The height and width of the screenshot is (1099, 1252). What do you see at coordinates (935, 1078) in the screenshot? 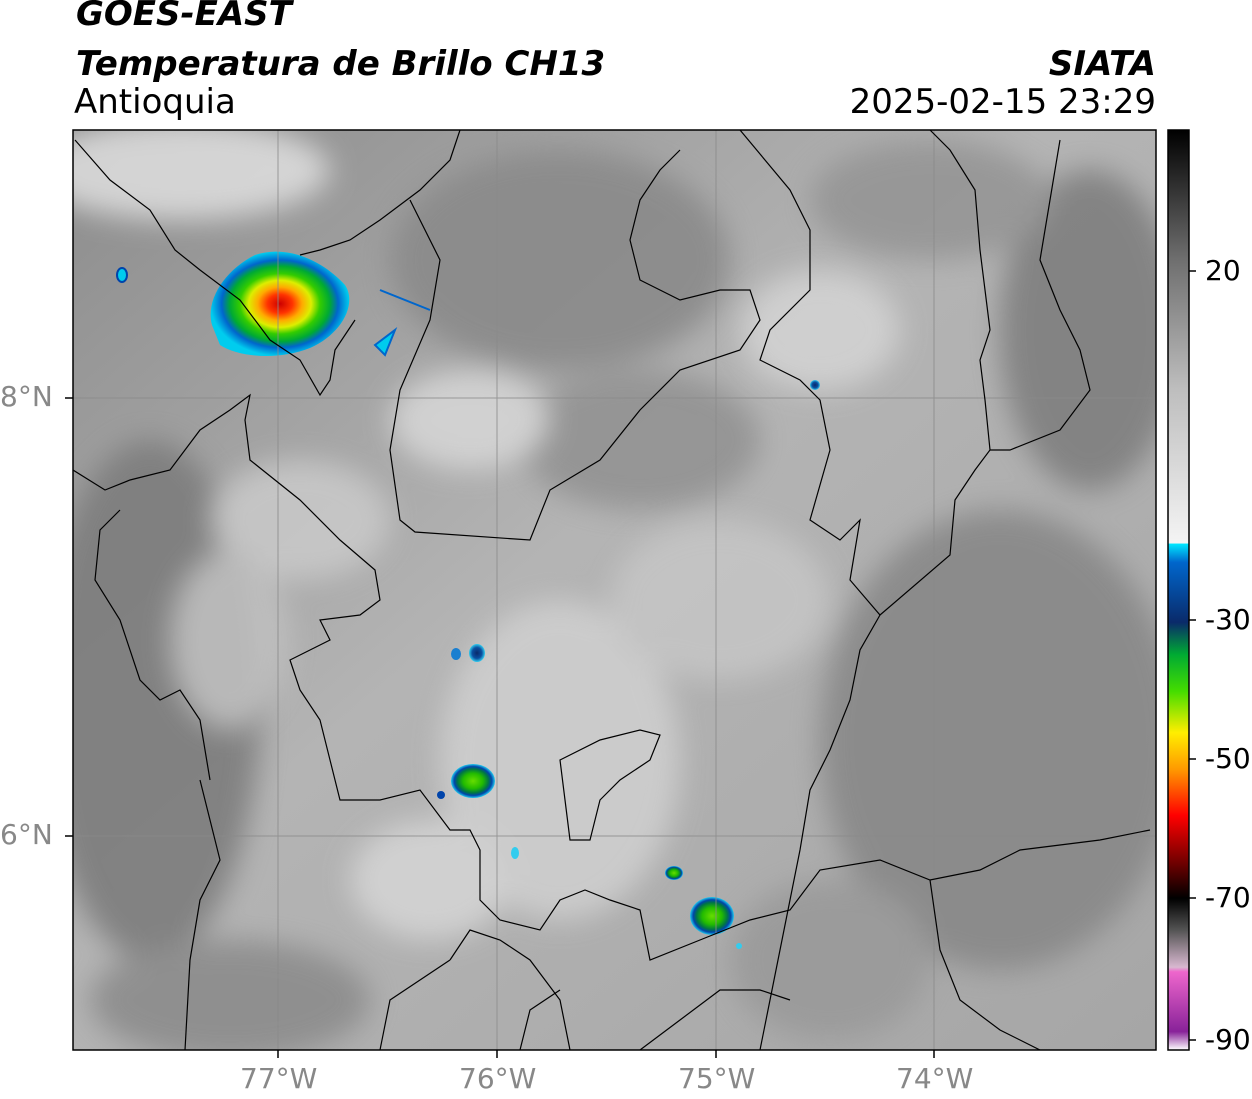
I see `lon-label-74w: 74°W` at bounding box center [935, 1078].